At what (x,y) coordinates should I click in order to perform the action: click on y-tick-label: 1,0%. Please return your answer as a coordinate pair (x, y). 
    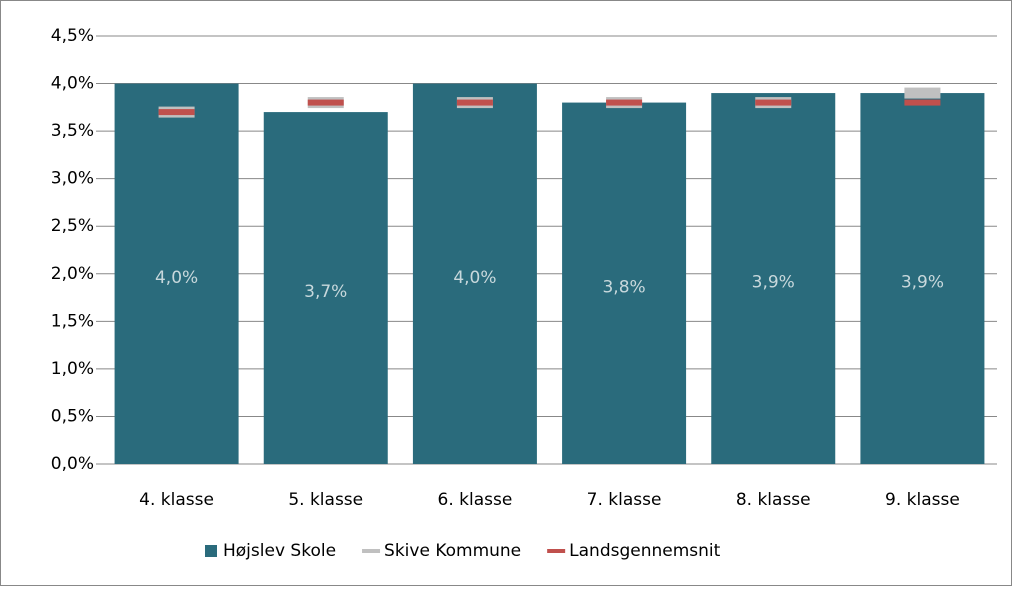
    Looking at the image, I should click on (72, 369).